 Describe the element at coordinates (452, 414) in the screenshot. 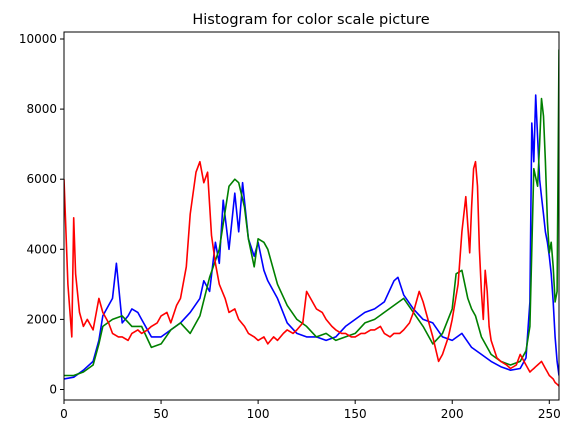

I see `x-tick-label: 200` at that location.